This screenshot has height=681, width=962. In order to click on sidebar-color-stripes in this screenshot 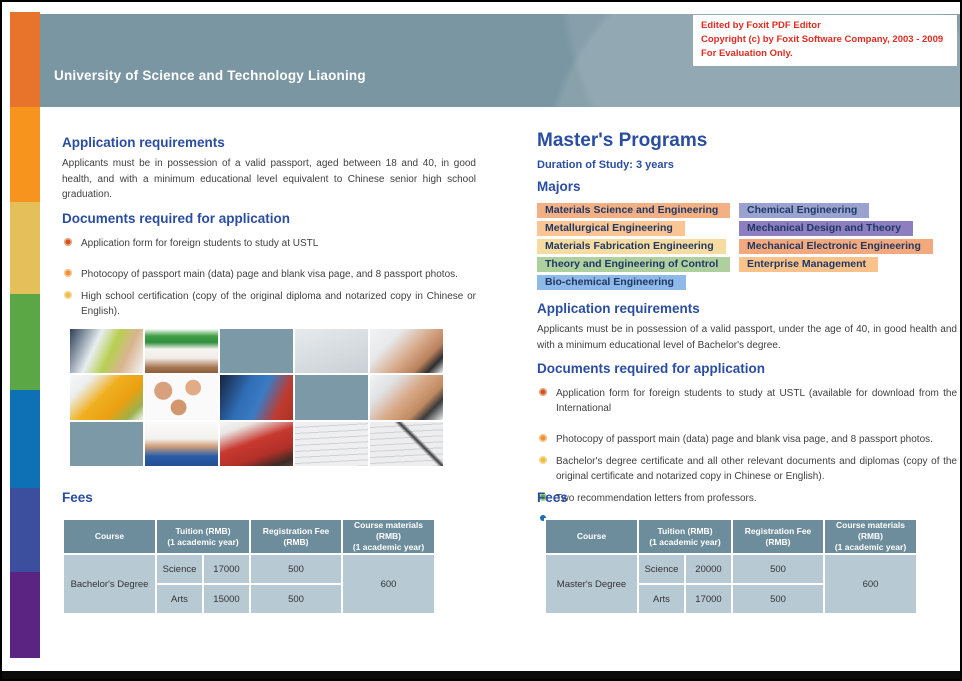, I will do `click(25, 335)`.